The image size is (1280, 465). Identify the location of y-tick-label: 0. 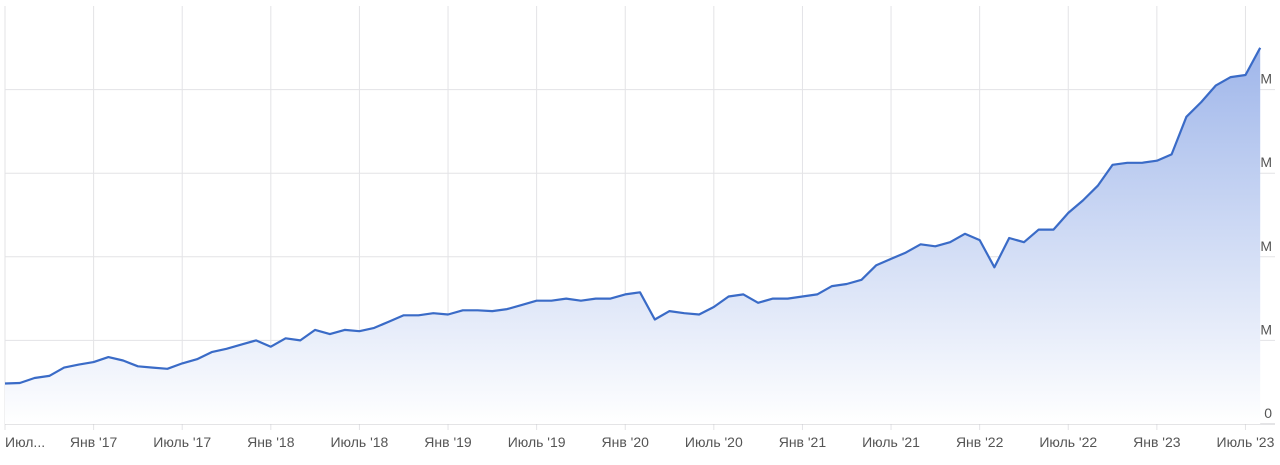
(1268, 413).